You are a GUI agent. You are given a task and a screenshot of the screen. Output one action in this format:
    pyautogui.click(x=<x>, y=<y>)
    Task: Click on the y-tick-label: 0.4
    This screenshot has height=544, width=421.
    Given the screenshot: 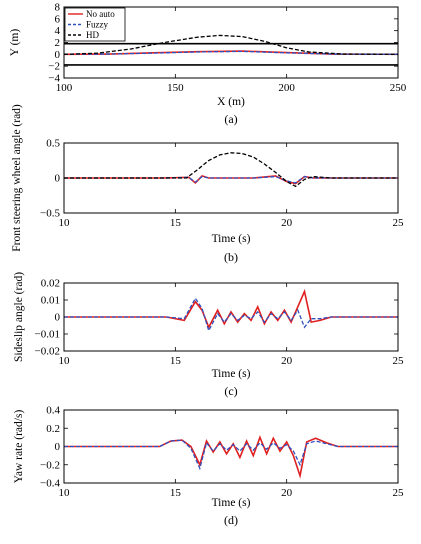 What is the action you would take?
    pyautogui.click(x=53, y=411)
    